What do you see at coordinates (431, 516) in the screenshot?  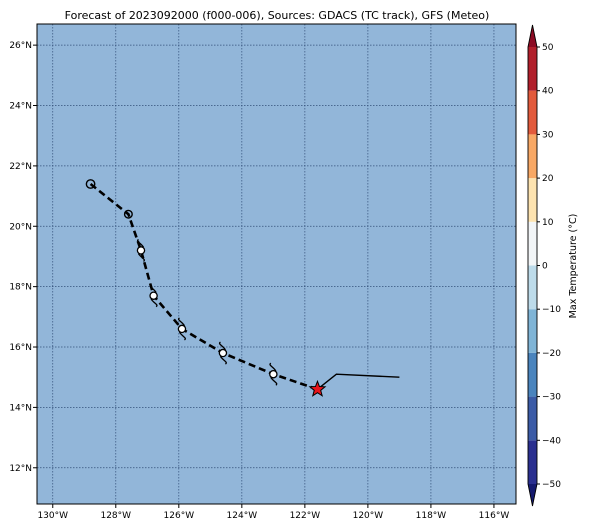 I see `x-tick-label: 118°W` at bounding box center [431, 516].